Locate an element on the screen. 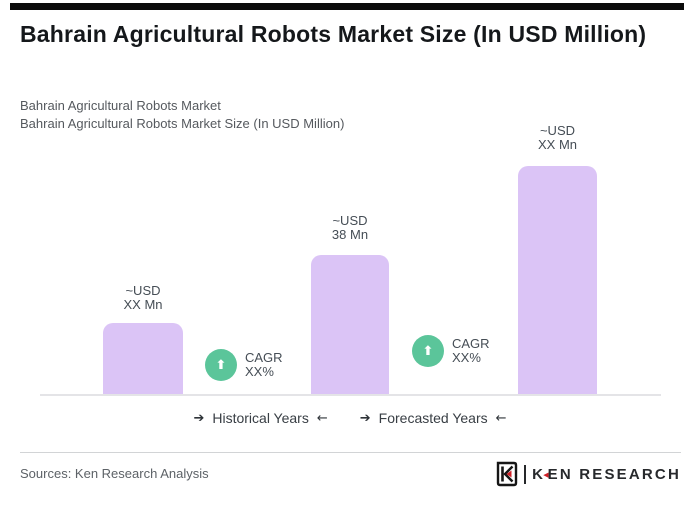 This screenshot has width=700, height=520. legend-item-historical: ➔ Historical Years ← is located at coordinates (260, 418).